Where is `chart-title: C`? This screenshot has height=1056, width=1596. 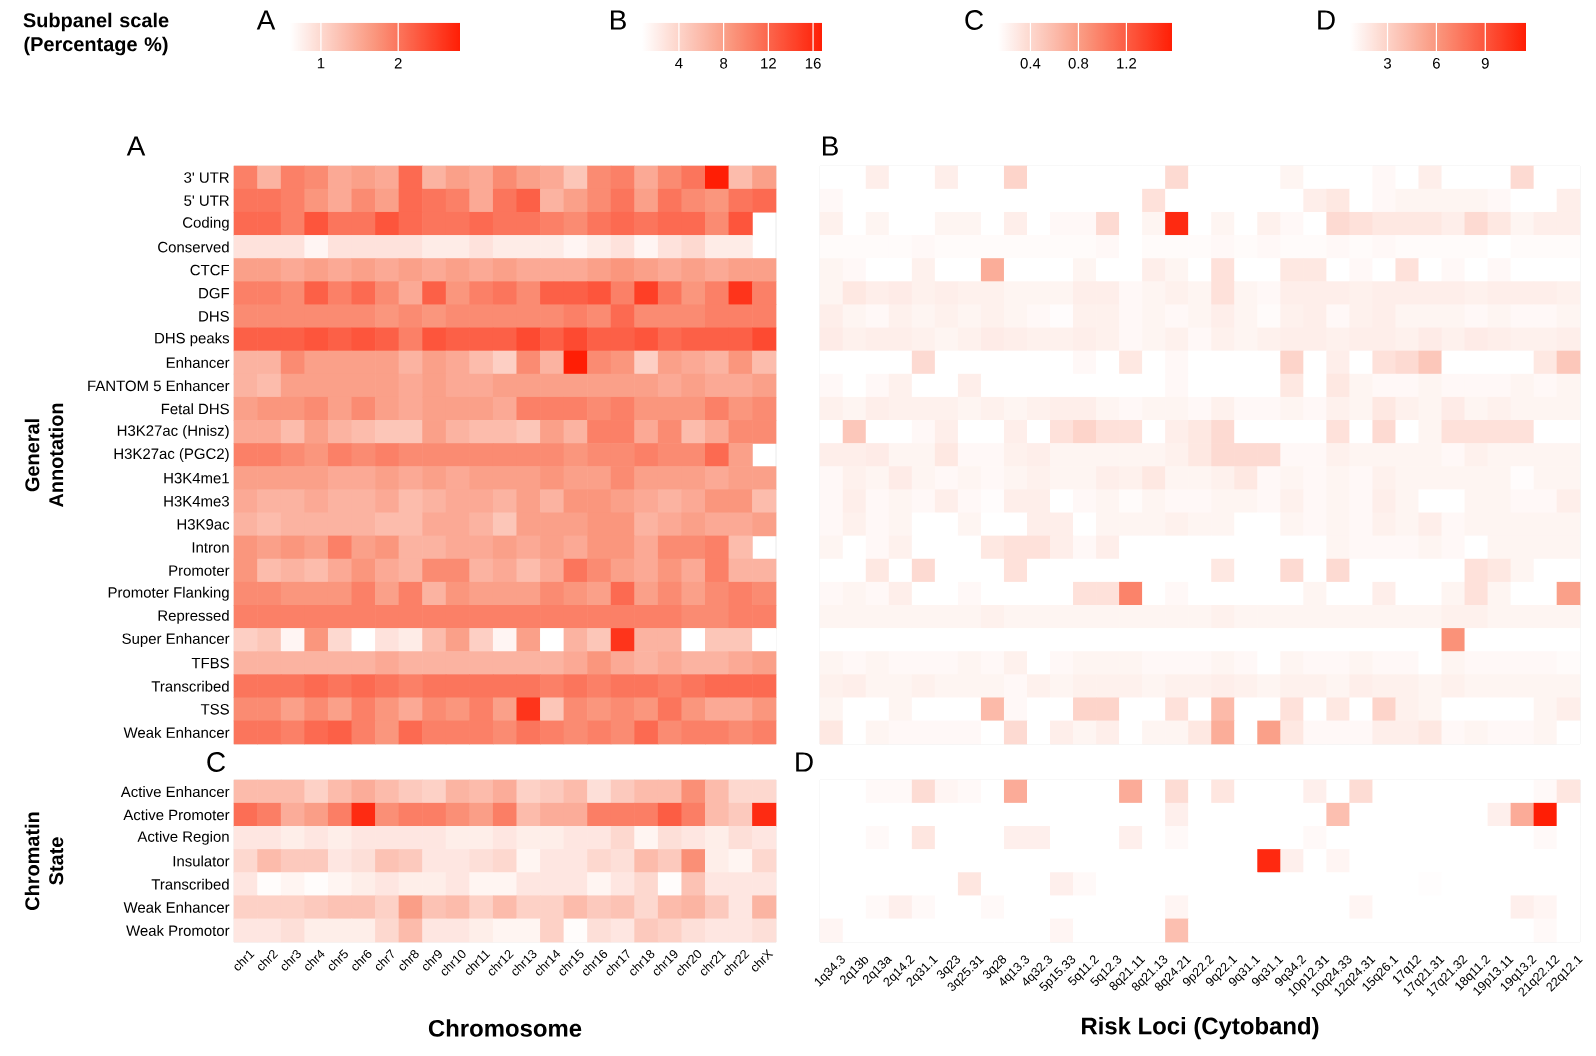 chart-title: C is located at coordinates (216, 762).